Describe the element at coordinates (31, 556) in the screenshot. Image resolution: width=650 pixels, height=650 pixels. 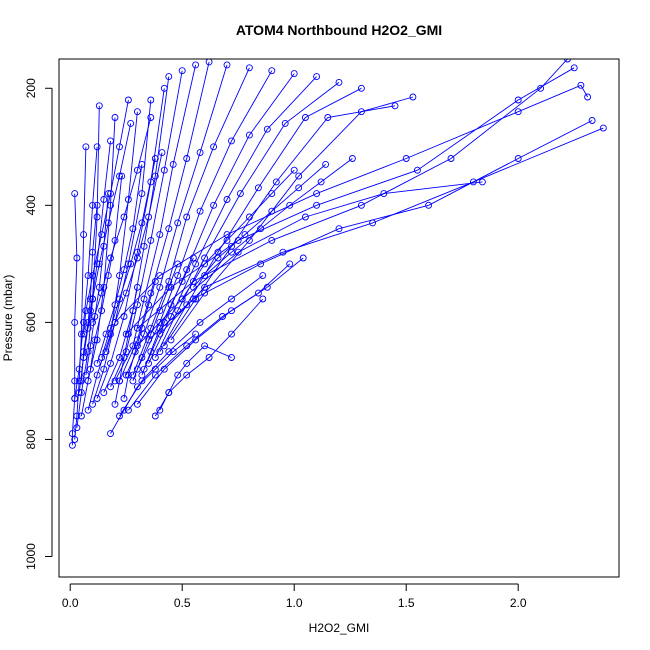
I see `y-tick-label: 1000` at that location.